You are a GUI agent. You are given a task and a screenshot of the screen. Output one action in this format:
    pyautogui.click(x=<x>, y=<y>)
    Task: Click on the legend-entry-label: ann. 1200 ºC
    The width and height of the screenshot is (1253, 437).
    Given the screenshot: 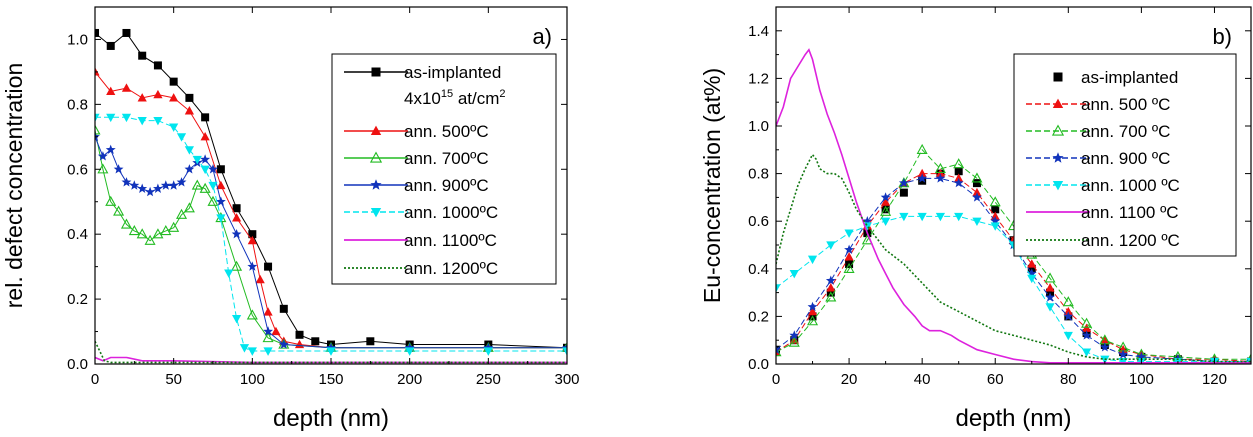 What is the action you would take?
    pyautogui.click(x=1130, y=240)
    